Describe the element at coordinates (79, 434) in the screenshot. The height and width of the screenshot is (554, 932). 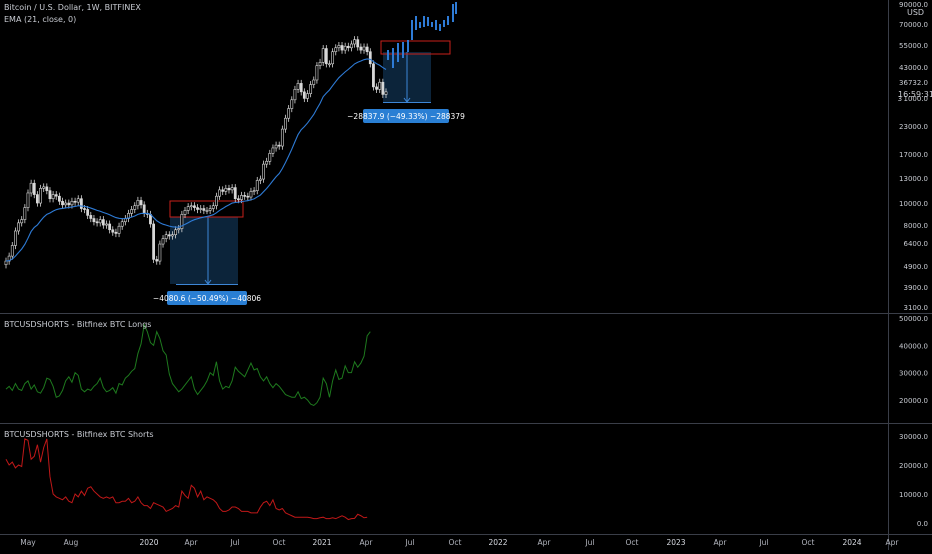
I see `shorts-pane-title: BTCUSDSHORTS - Bitfinex BTC Shorts` at that location.